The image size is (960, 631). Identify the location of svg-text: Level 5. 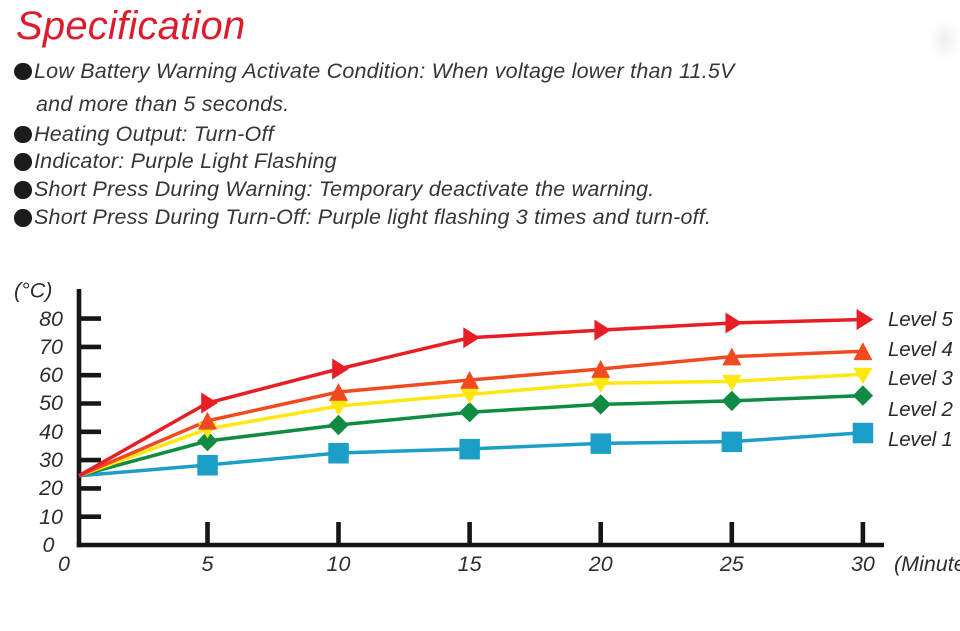
(921, 319).